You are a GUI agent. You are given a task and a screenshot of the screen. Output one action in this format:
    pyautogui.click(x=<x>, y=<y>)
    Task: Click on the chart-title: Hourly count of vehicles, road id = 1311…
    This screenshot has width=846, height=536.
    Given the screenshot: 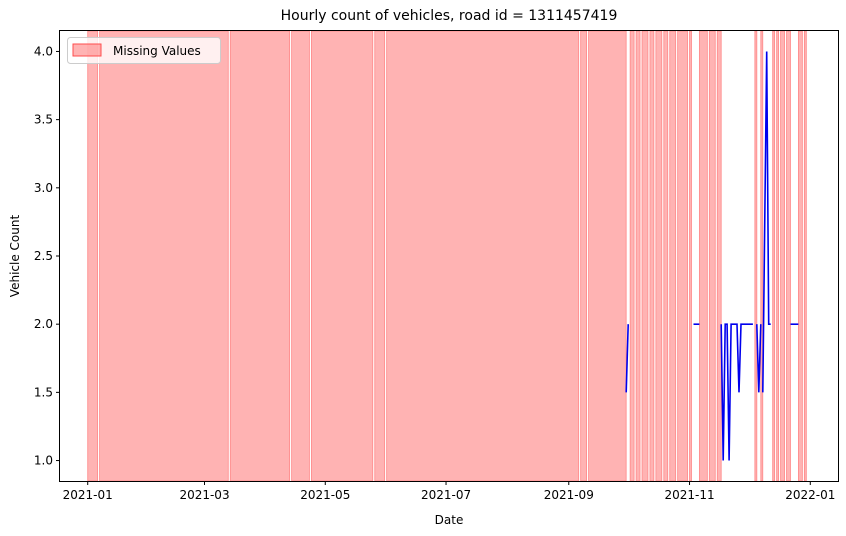 What is the action you would take?
    pyautogui.click(x=449, y=16)
    